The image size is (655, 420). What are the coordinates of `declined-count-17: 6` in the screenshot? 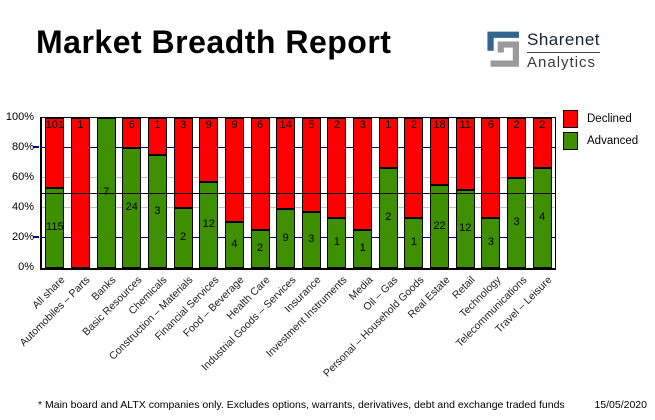 It's located at (490, 125).